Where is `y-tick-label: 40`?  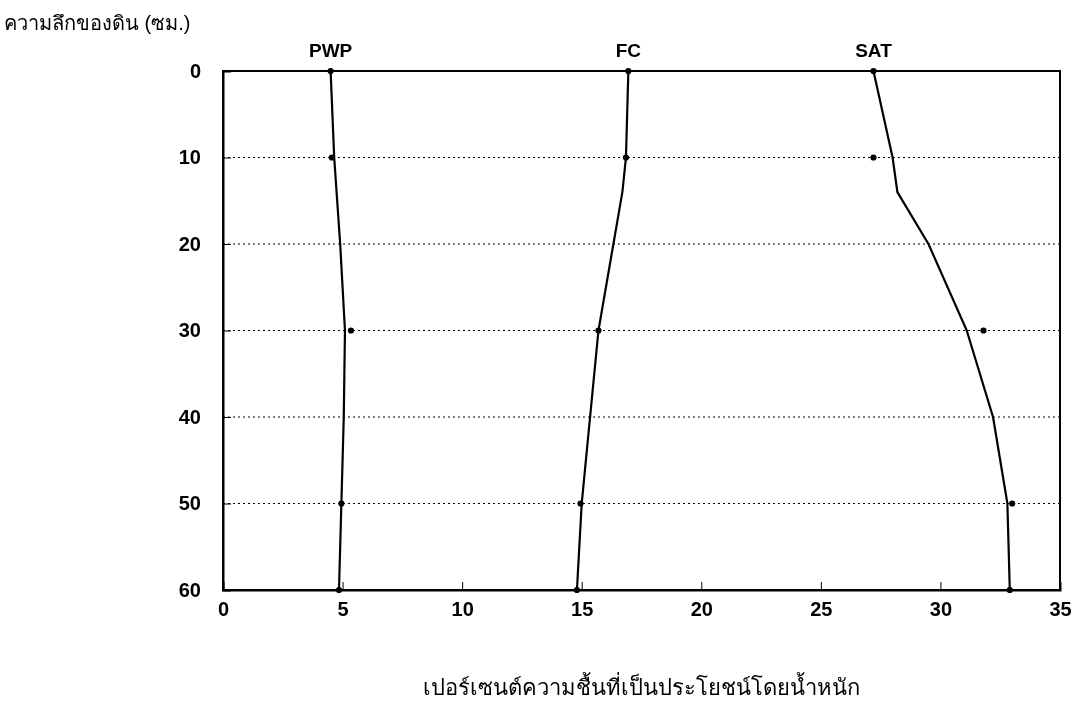
y-tick-label: 40 is located at coordinates (189, 416).